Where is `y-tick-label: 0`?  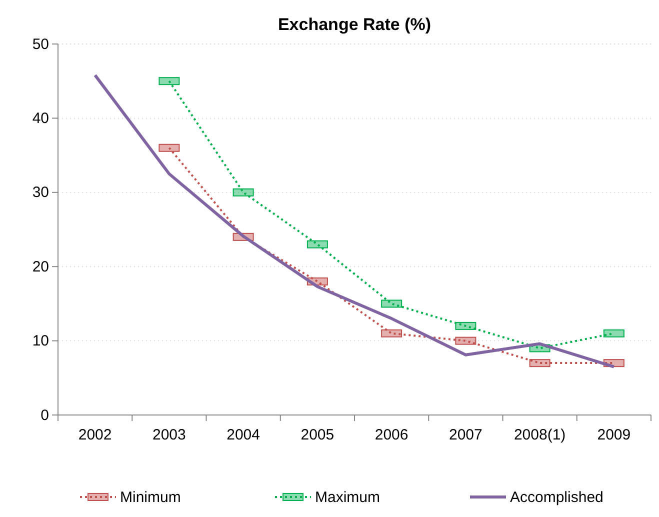
y-tick-label: 0 is located at coordinates (44, 415).